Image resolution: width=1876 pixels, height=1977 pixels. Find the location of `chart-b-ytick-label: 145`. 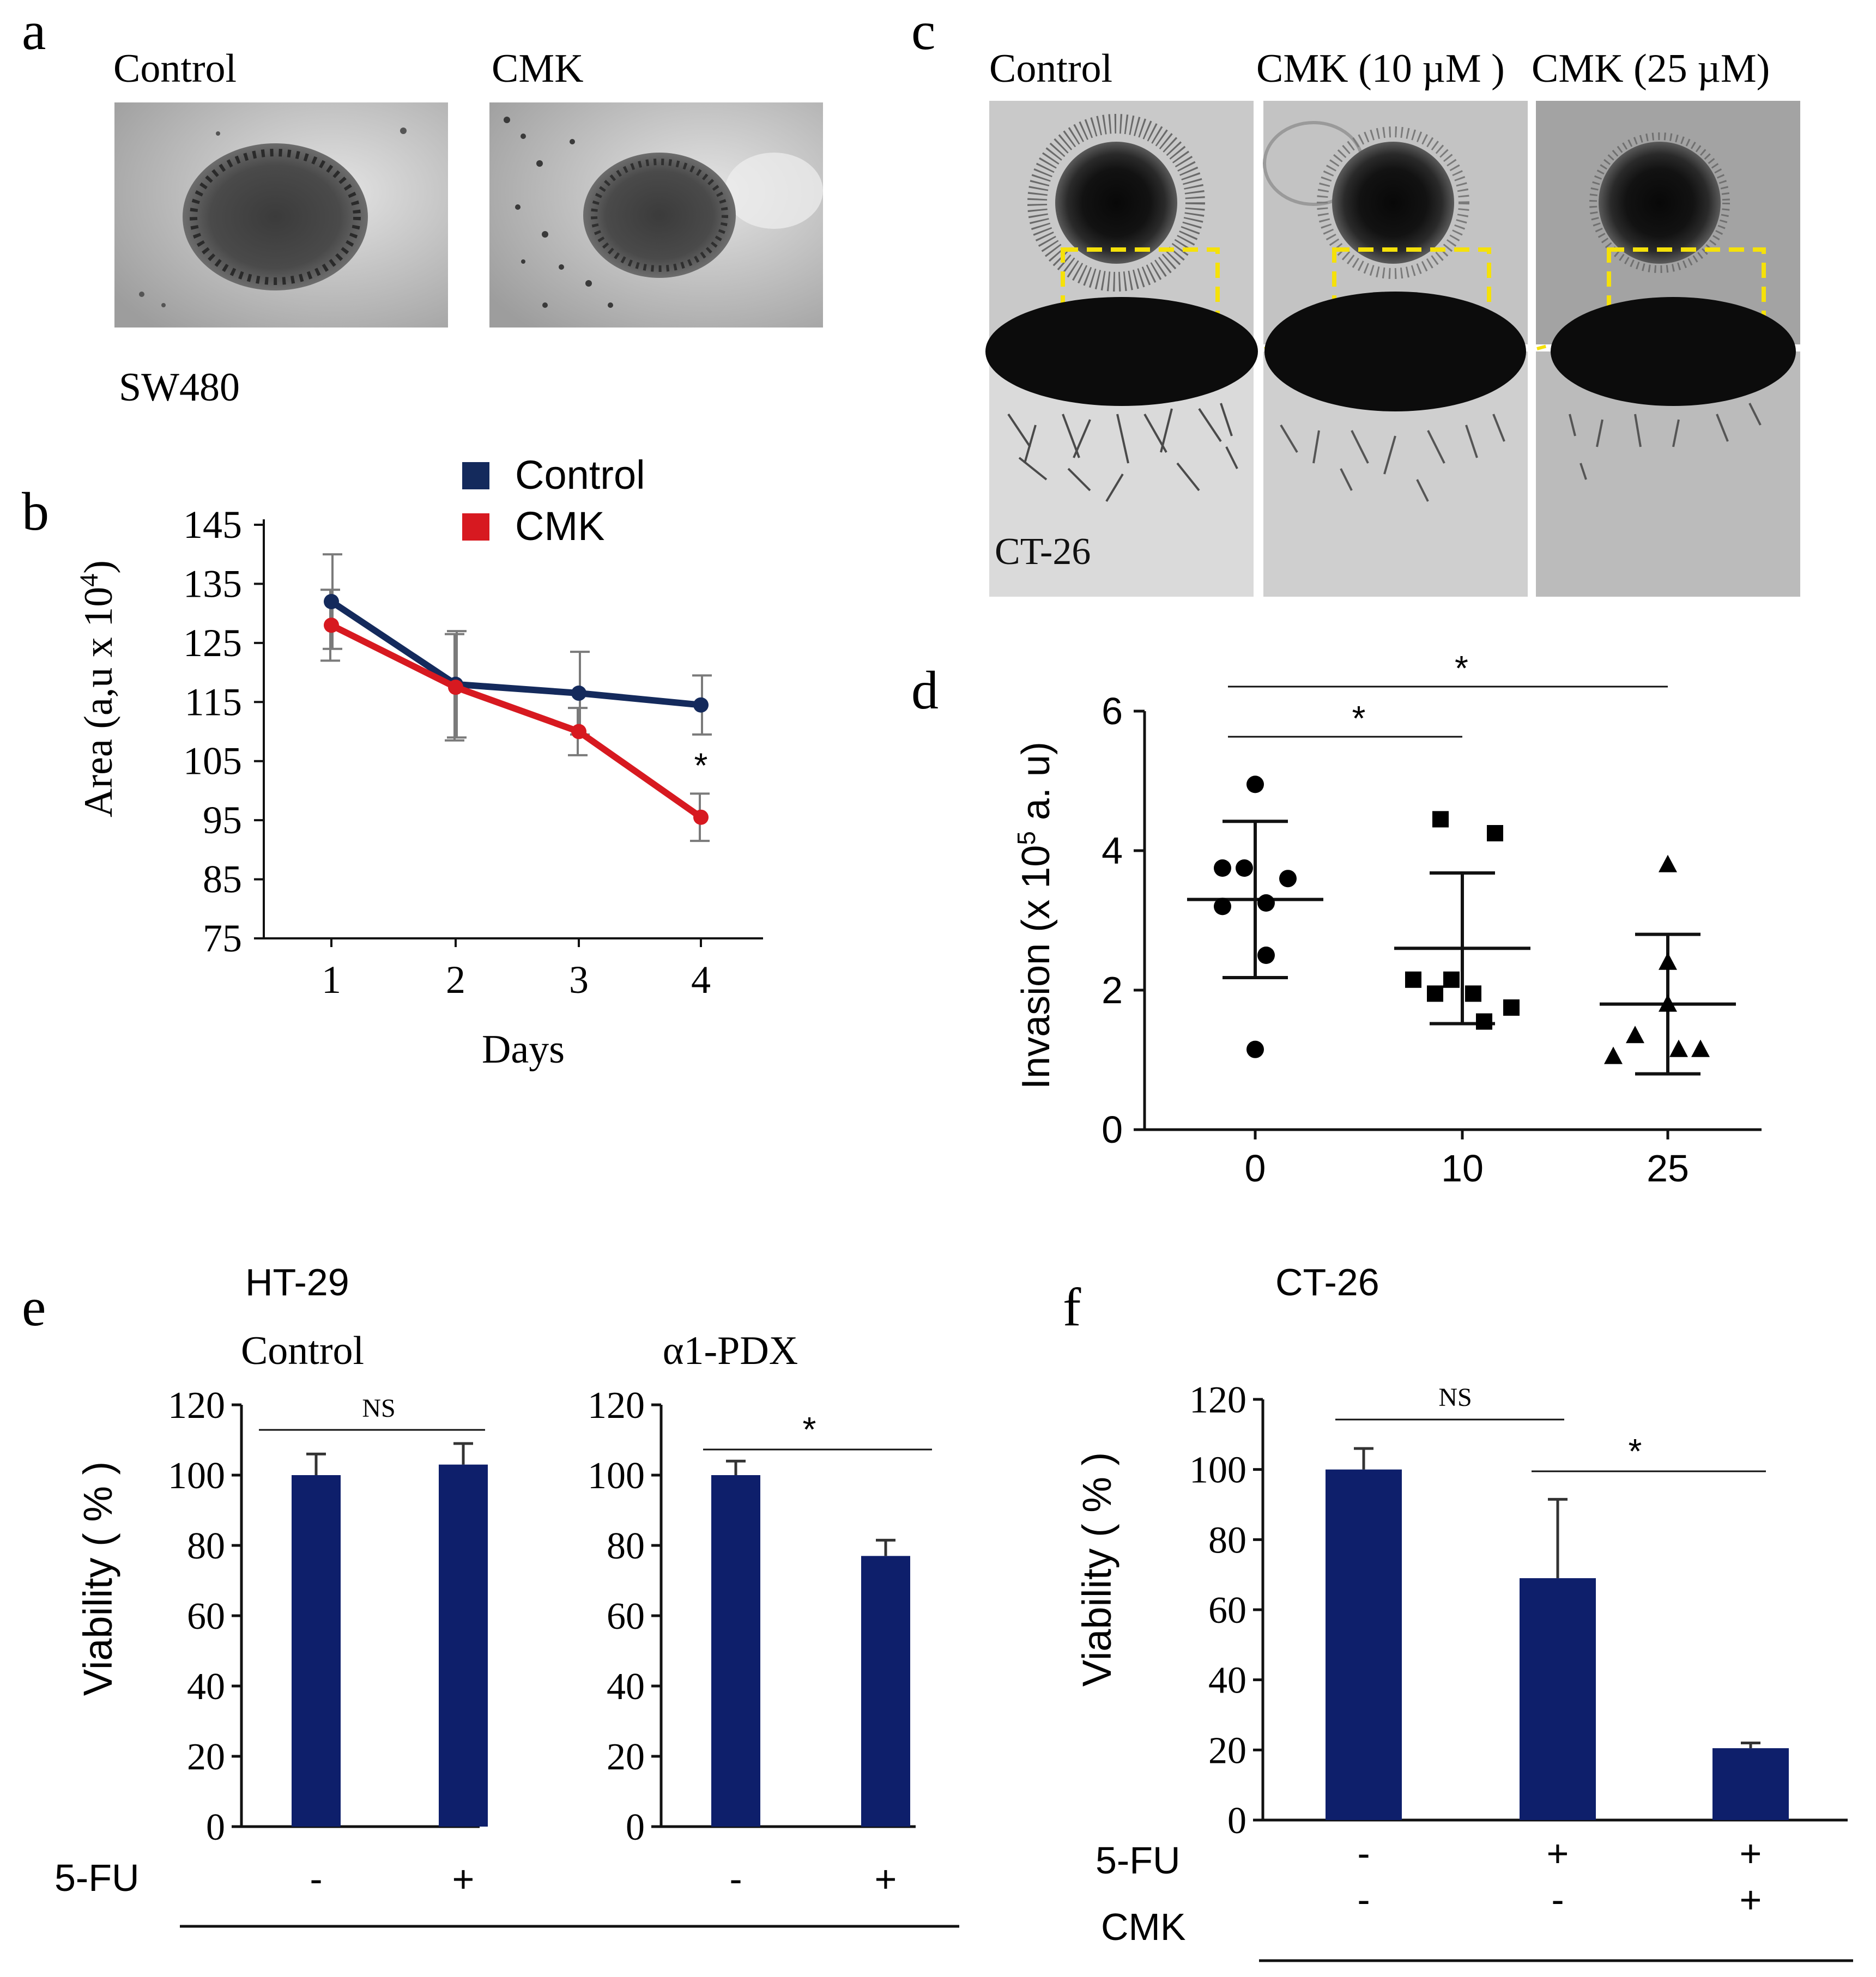

chart-b-ytick-label: 145 is located at coordinates (212, 525).